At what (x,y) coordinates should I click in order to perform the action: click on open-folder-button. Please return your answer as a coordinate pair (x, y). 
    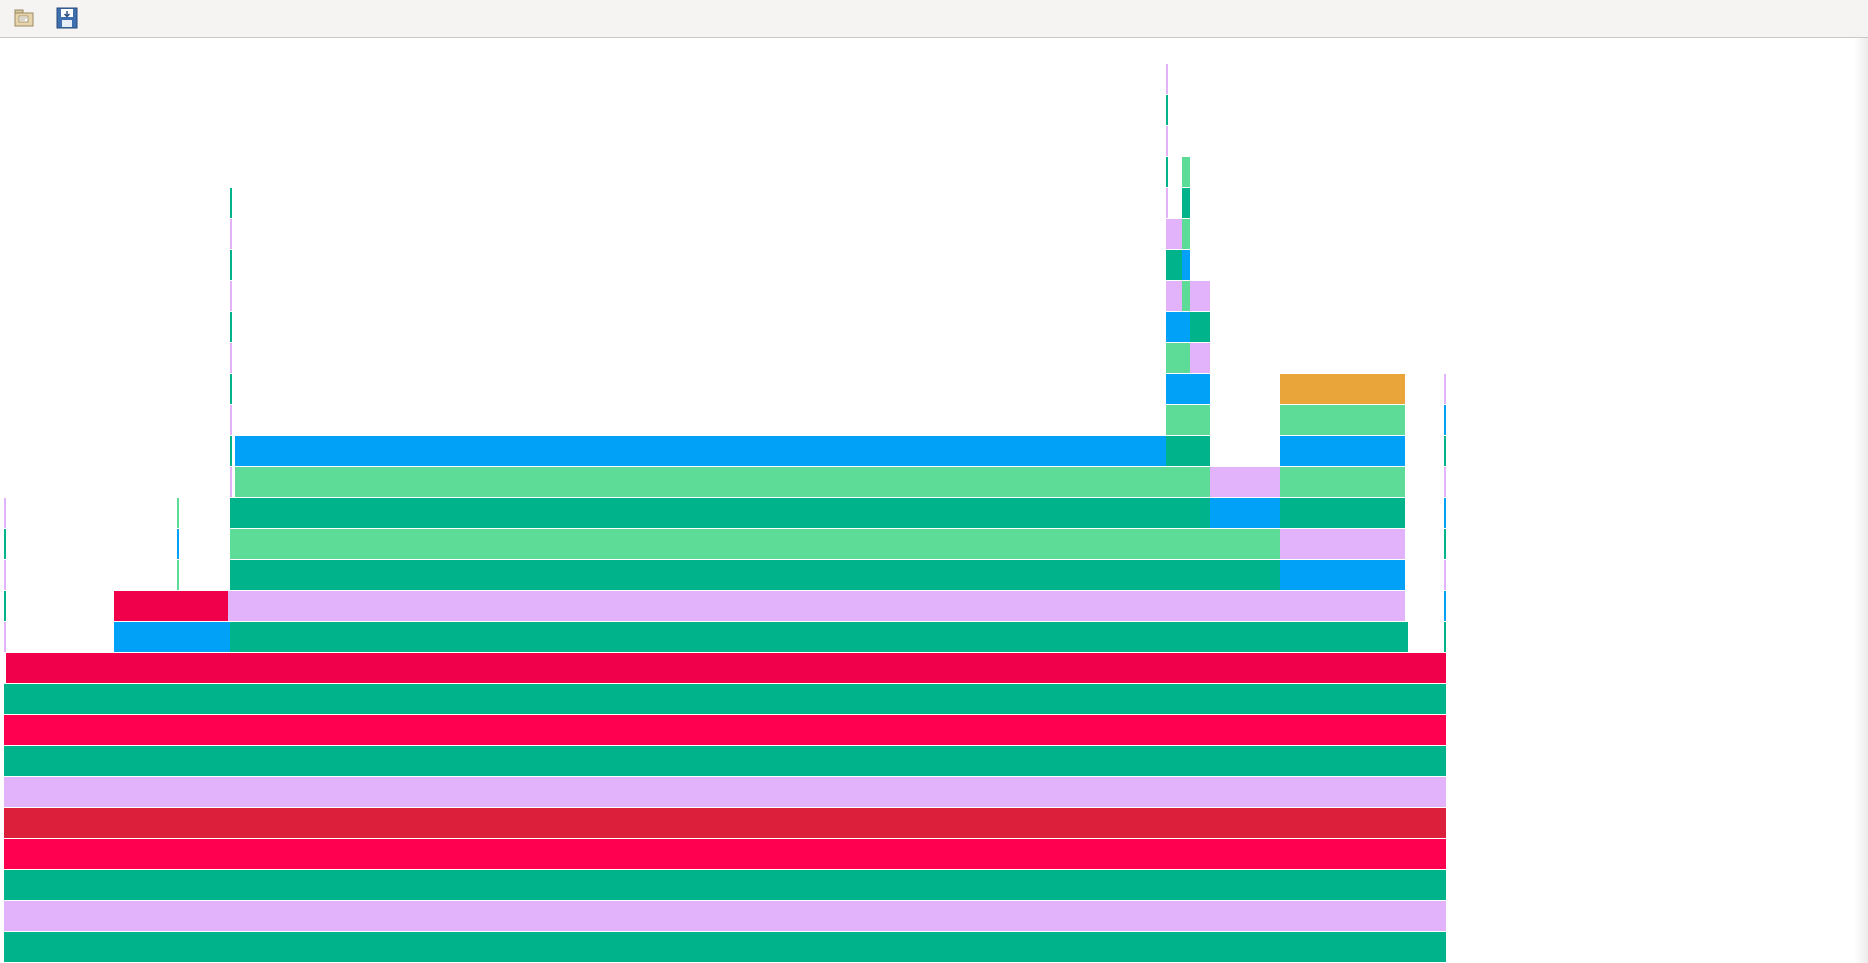
    Looking at the image, I should click on (24, 18).